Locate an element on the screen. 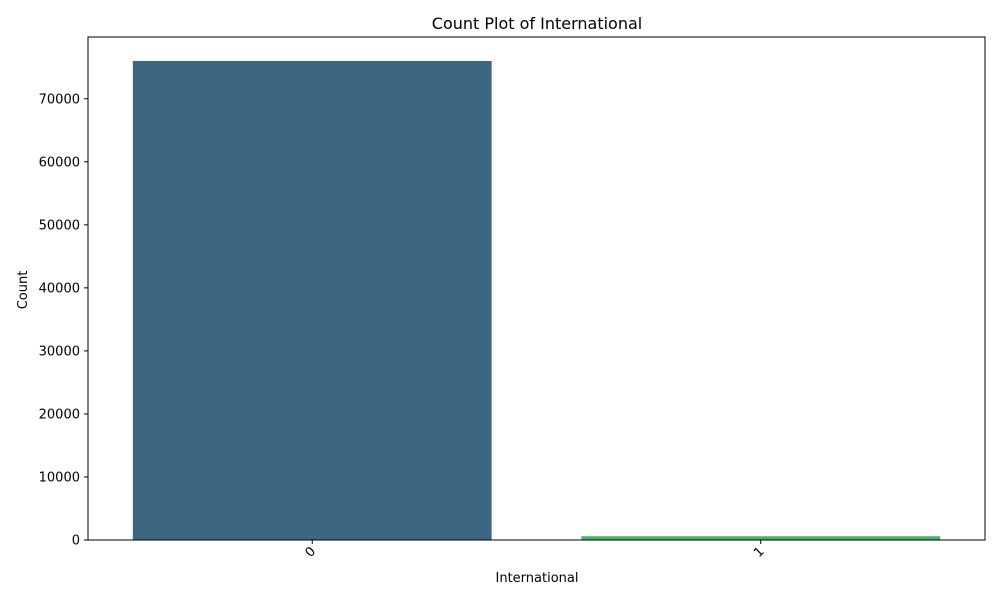  y-tick-label-10000: 10000 is located at coordinates (59, 477).